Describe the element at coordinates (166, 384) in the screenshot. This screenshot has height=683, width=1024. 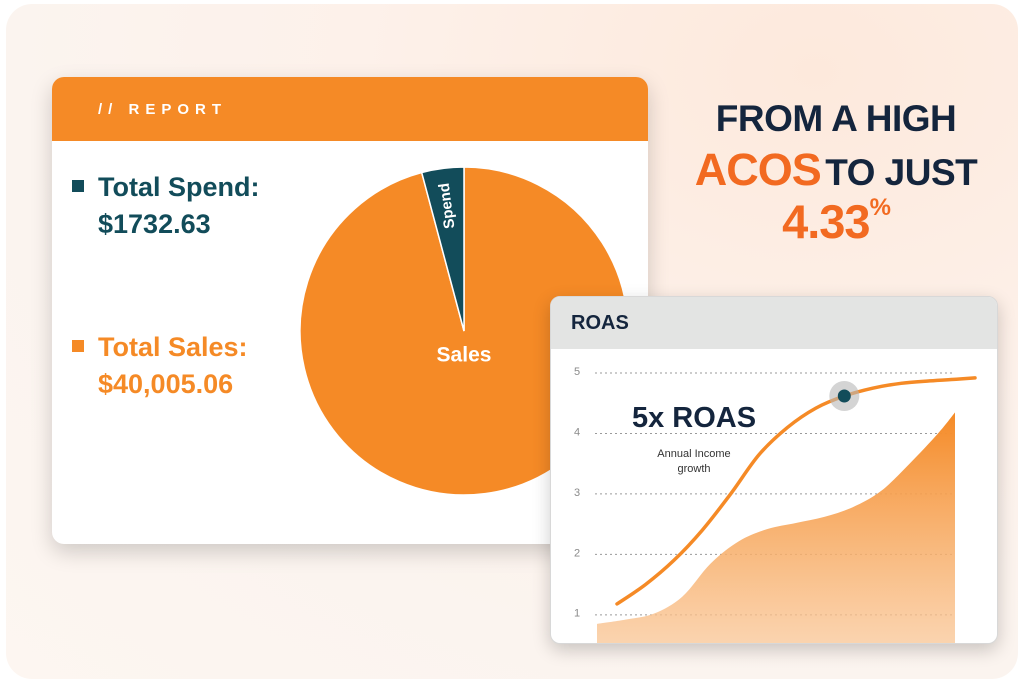
I see `total-sales-value: $40,005.06` at that location.